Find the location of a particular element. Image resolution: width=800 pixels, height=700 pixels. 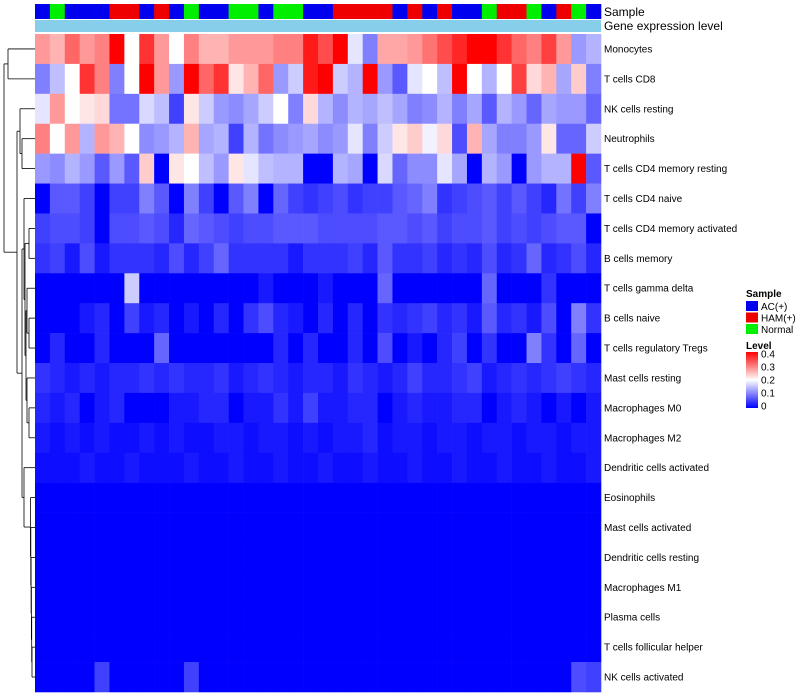

legend-swatch is located at coordinates (752, 317).